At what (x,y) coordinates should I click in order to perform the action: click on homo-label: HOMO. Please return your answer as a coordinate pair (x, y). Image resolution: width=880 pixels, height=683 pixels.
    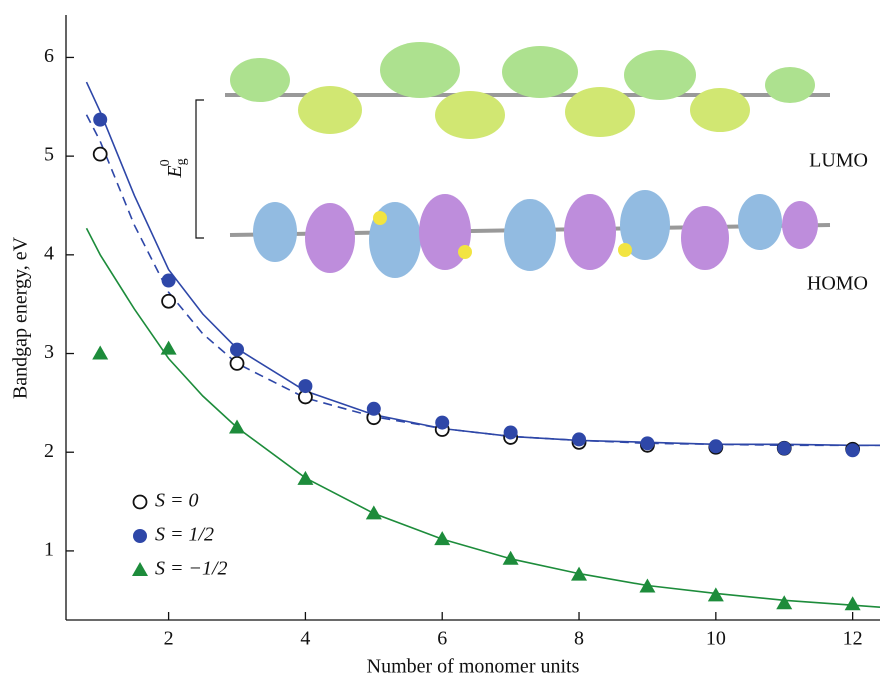
    Looking at the image, I should click on (837, 284).